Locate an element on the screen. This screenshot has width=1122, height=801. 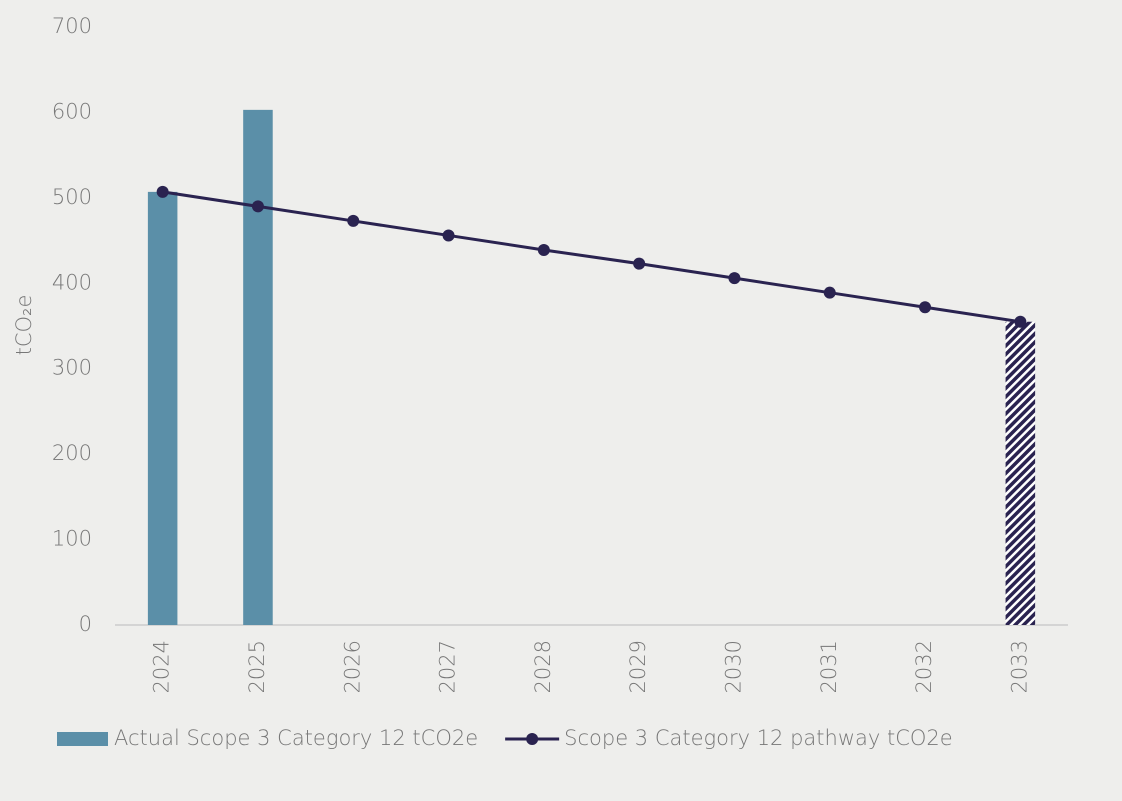
y-tick-label: 400 is located at coordinates (72, 282).